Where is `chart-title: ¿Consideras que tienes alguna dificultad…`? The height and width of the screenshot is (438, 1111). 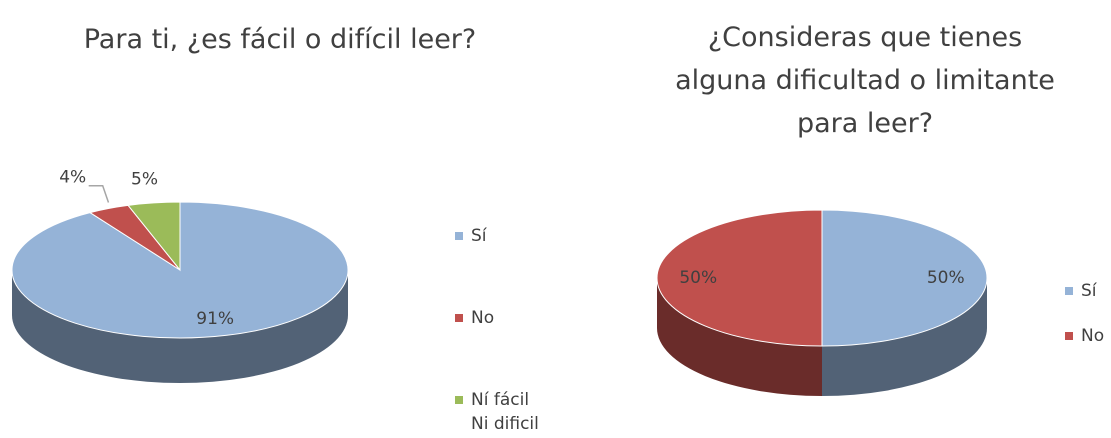
chart-title: ¿Consideras que tienes alguna dificultad… is located at coordinates (865, 80).